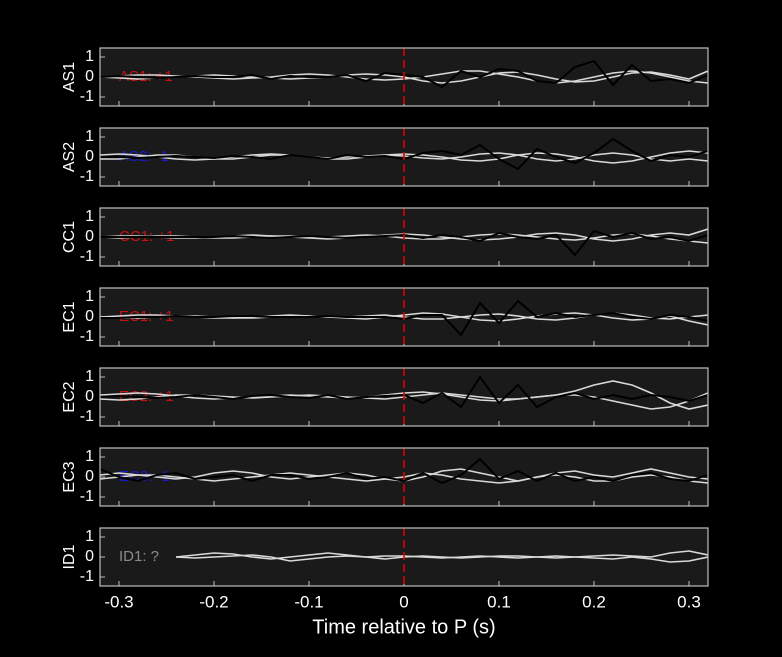 The width and height of the screenshot is (782, 657). What do you see at coordinates (118, 601) in the screenshot?
I see `x-tick-label: -0.3` at bounding box center [118, 601].